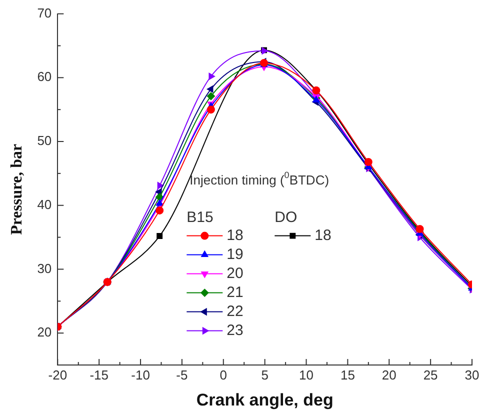 This screenshot has height=415, width=486. I want to click on y-axis-title: Pressure, bar, so click(17, 189).